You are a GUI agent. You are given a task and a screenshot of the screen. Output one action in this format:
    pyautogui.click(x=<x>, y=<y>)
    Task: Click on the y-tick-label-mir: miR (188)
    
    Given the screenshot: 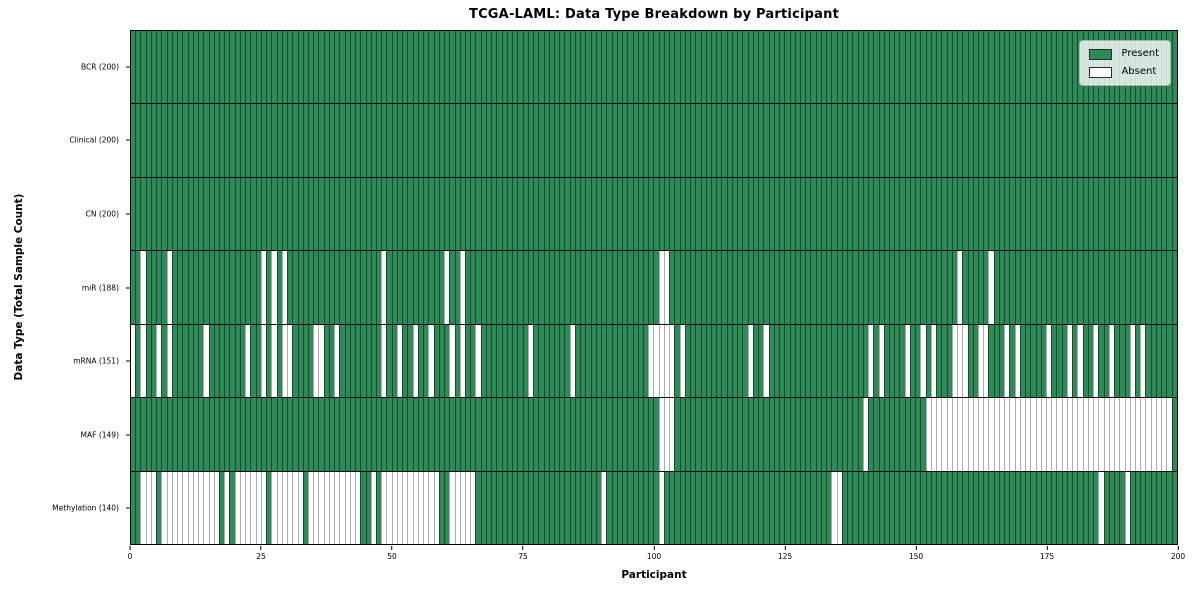 What is the action you would take?
    pyautogui.click(x=100, y=287)
    